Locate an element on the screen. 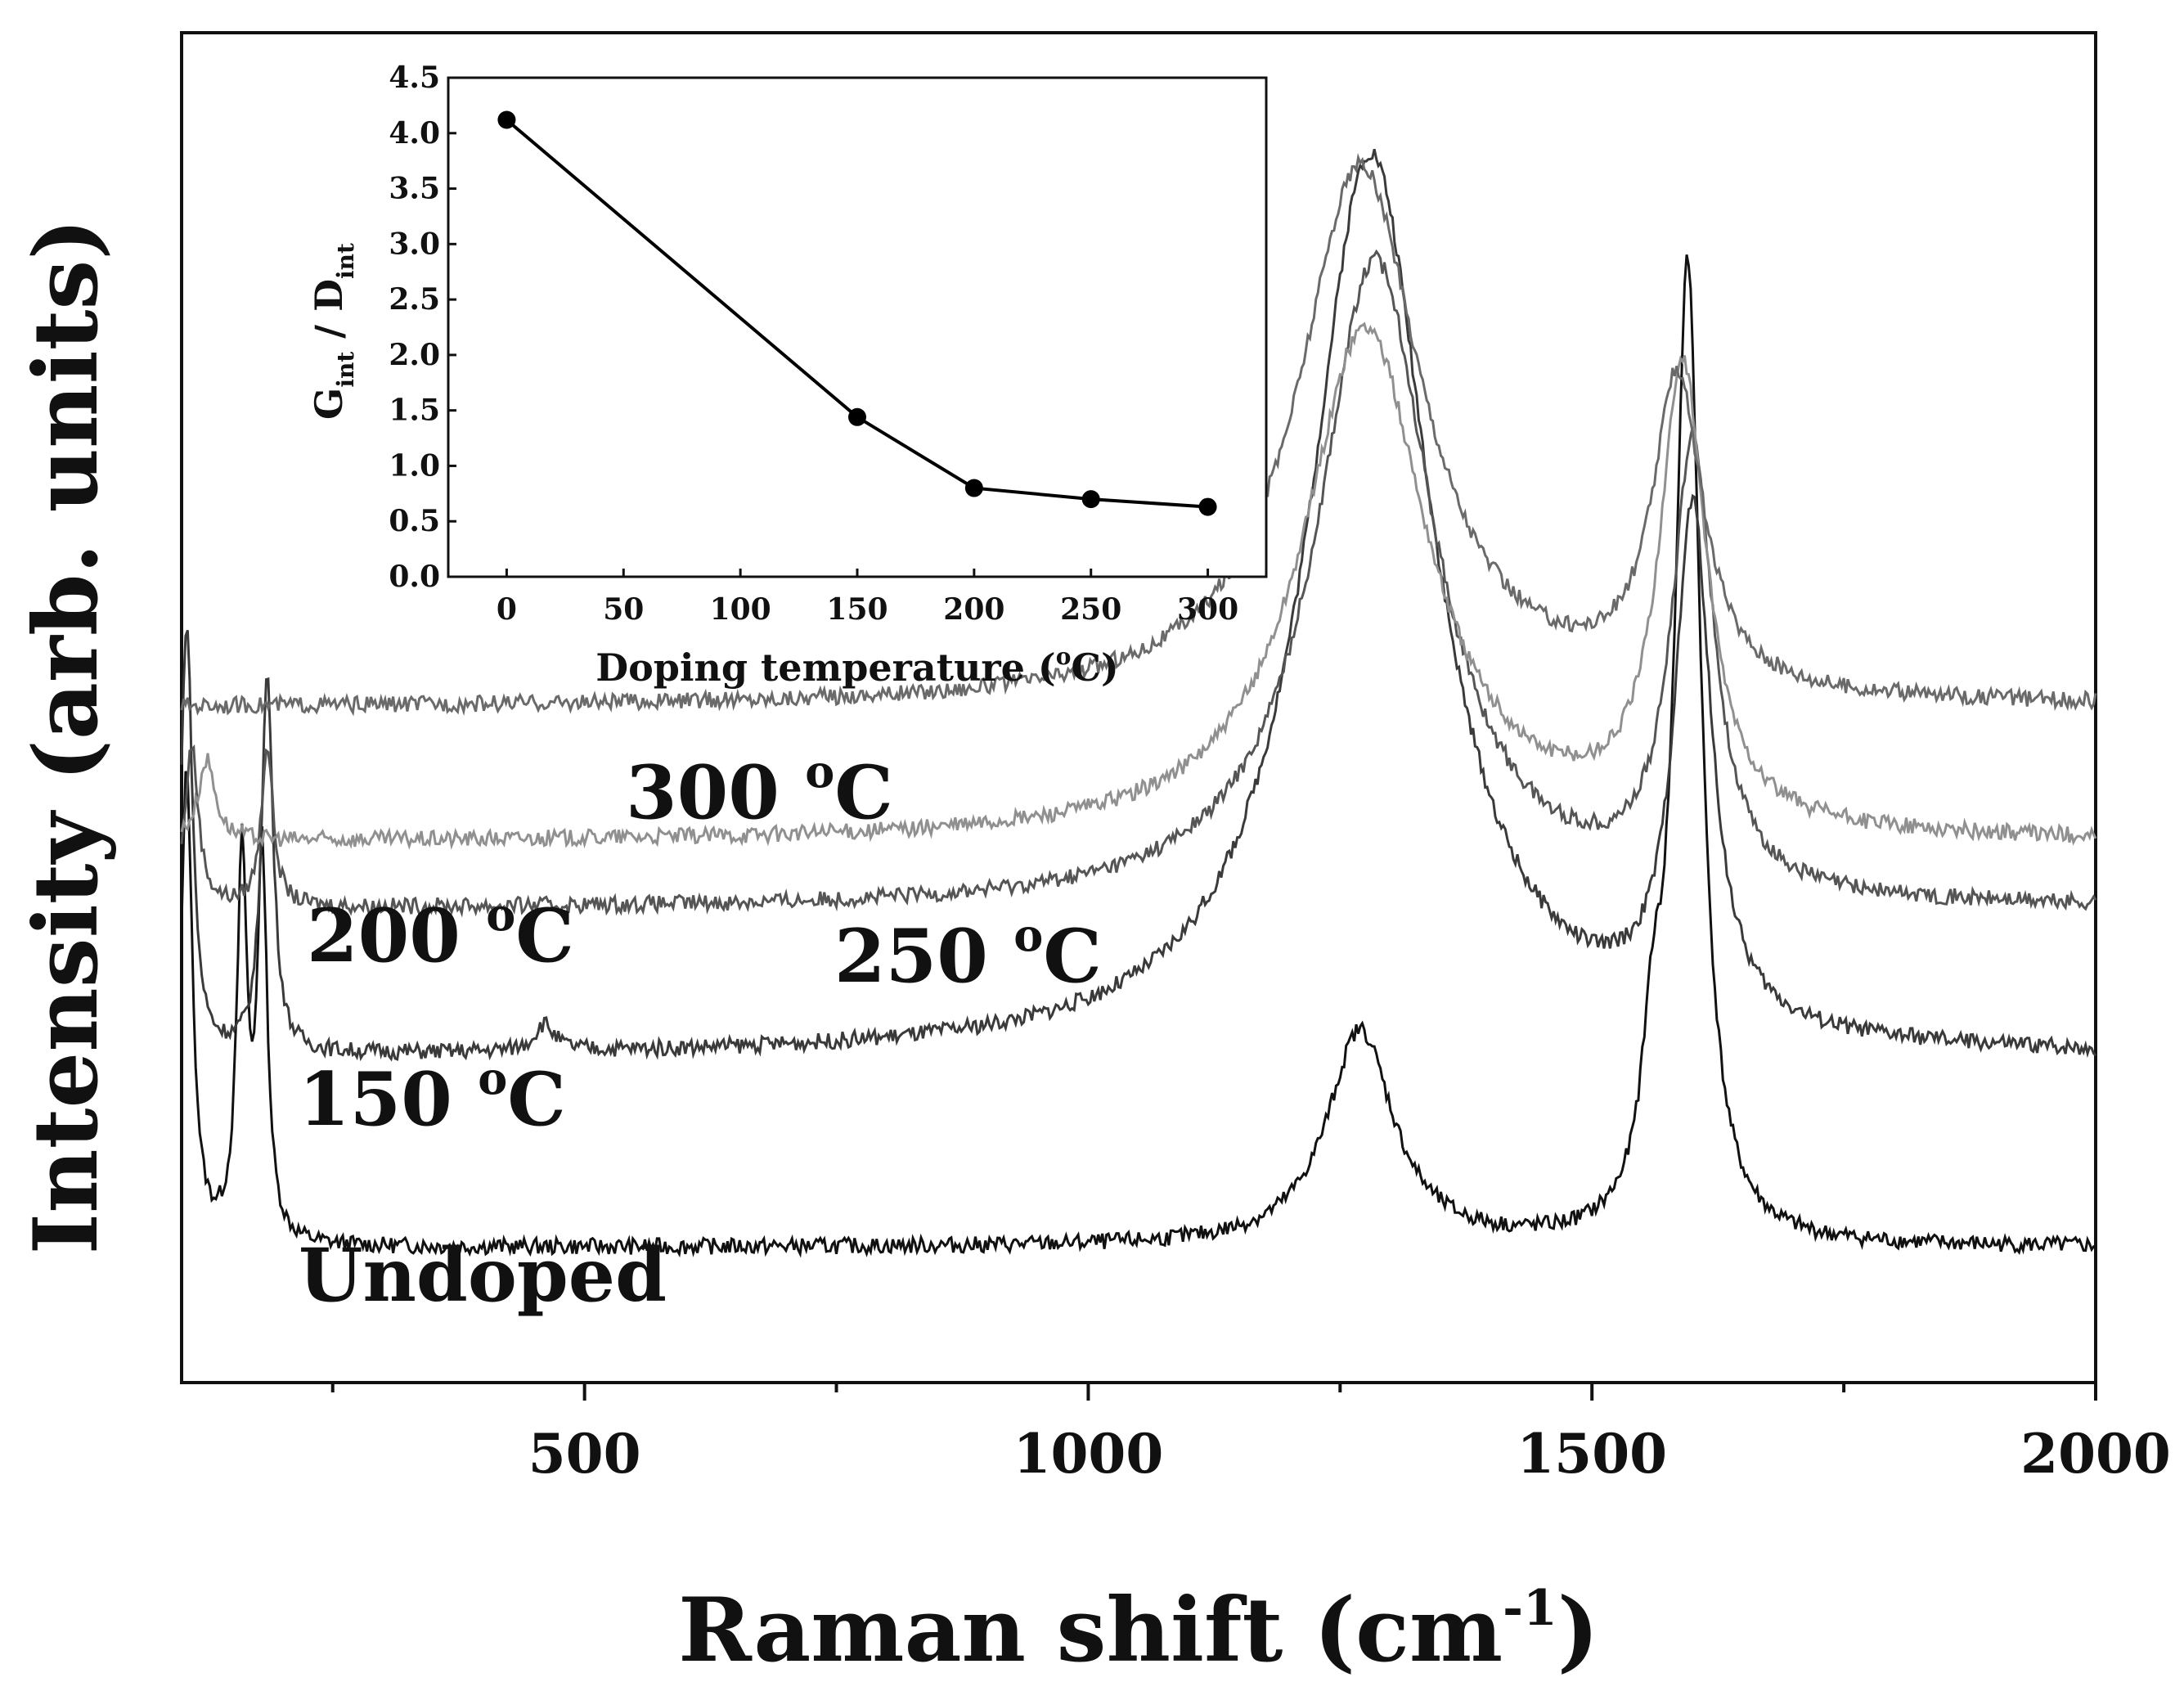  inset-y-tick-label: 4.5 is located at coordinates (415, 78).